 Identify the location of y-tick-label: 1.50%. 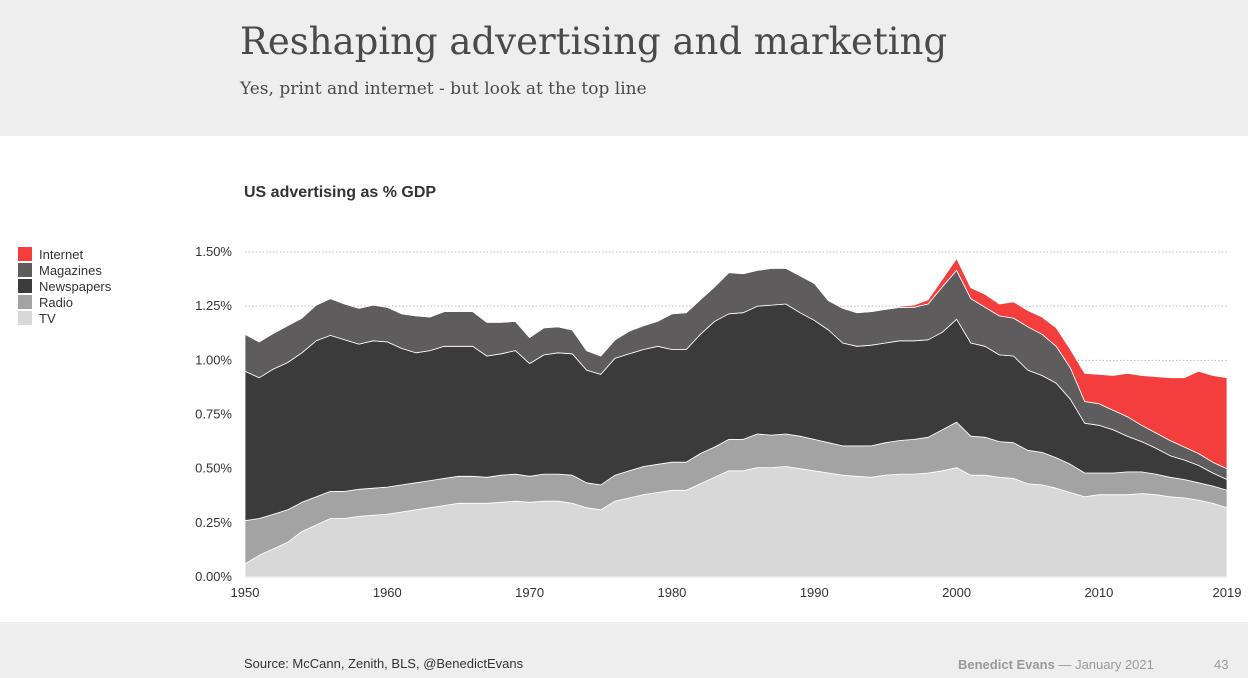
(213, 251).